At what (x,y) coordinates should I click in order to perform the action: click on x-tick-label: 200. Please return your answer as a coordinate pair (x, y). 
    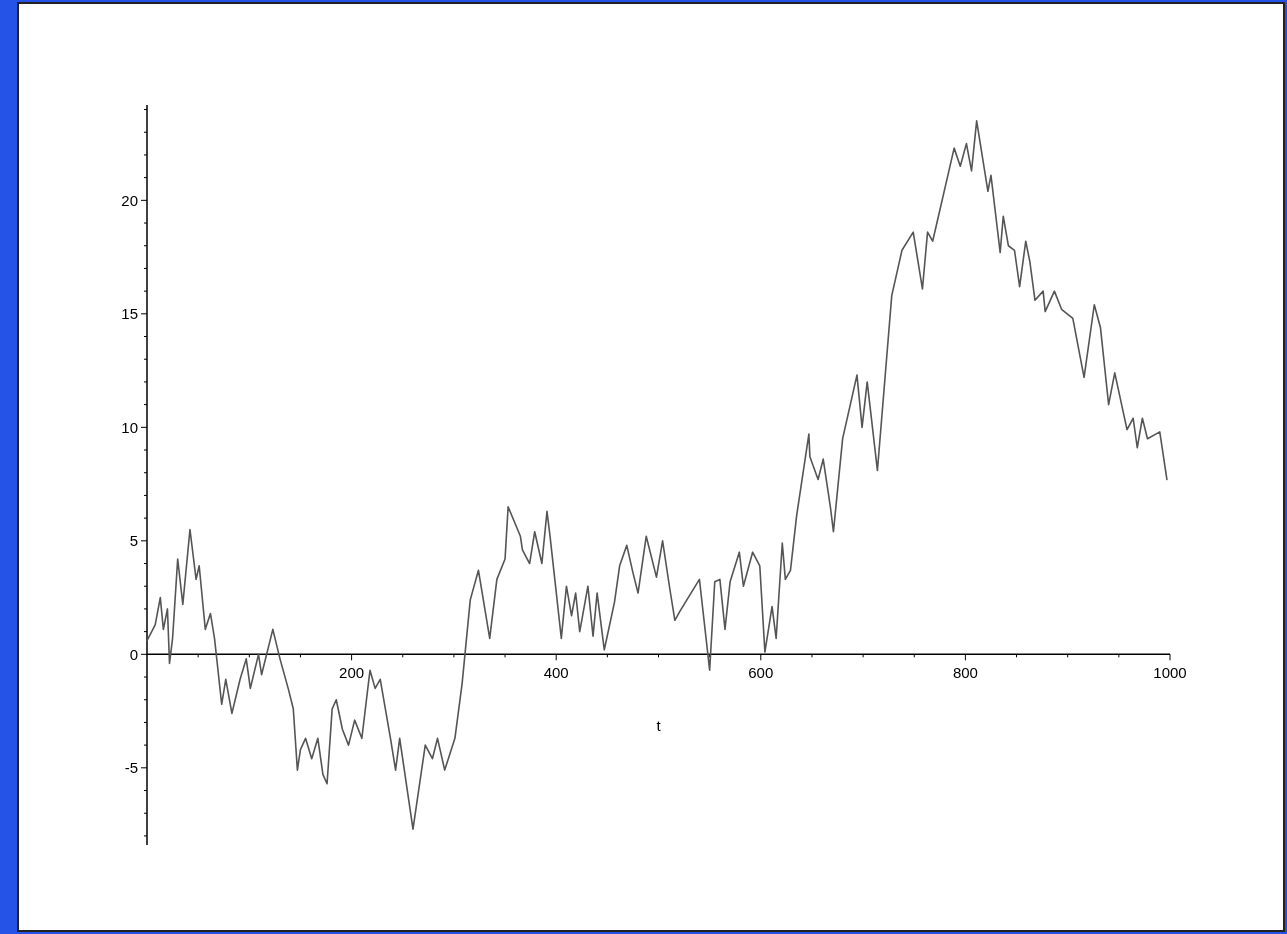
    Looking at the image, I should click on (352, 673).